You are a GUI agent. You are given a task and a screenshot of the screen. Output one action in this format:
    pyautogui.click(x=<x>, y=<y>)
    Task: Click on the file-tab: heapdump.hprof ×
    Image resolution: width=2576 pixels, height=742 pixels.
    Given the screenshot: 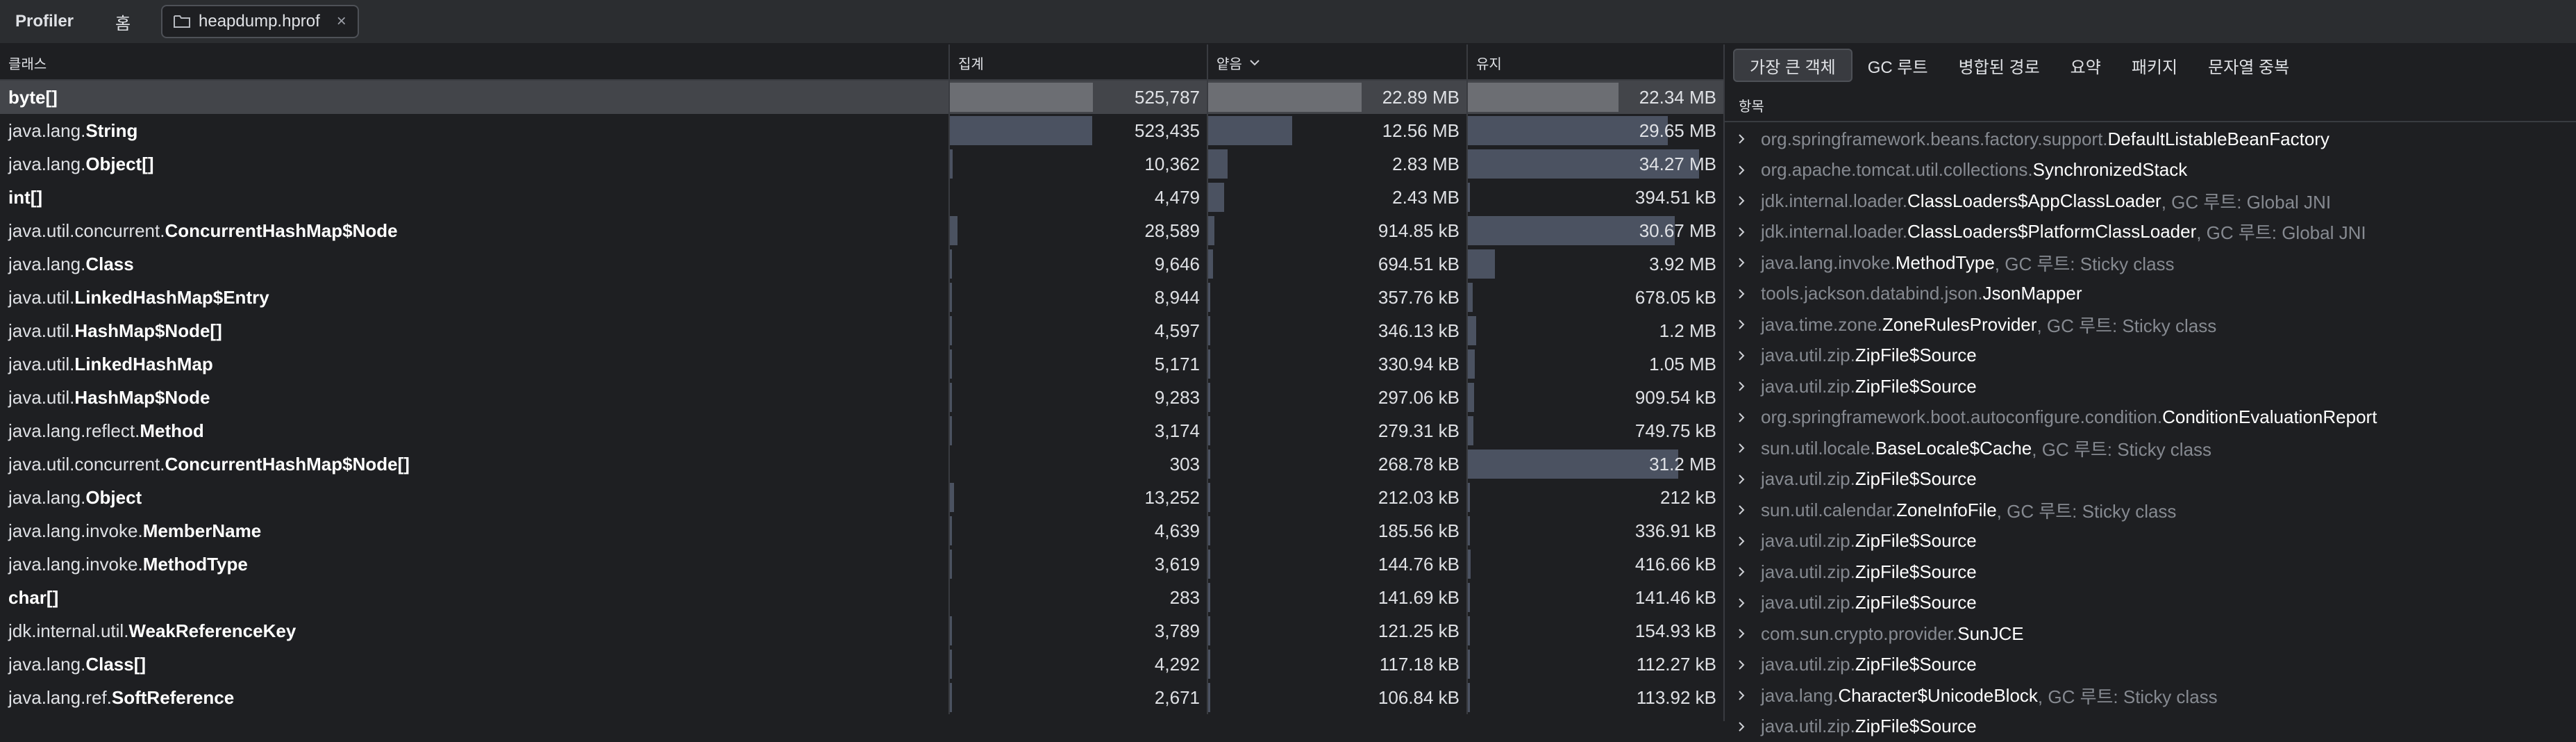 What is the action you would take?
    pyautogui.click(x=260, y=21)
    